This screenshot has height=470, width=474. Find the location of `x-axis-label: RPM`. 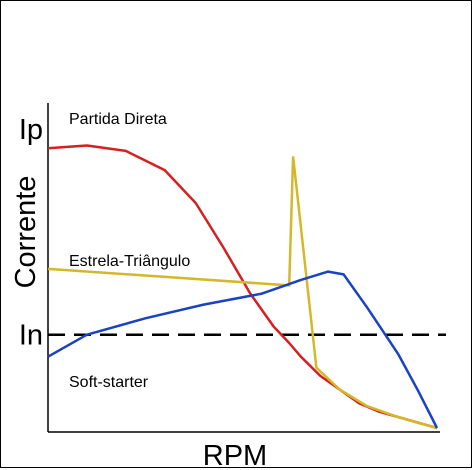

x-axis-label: RPM is located at coordinates (235, 455).